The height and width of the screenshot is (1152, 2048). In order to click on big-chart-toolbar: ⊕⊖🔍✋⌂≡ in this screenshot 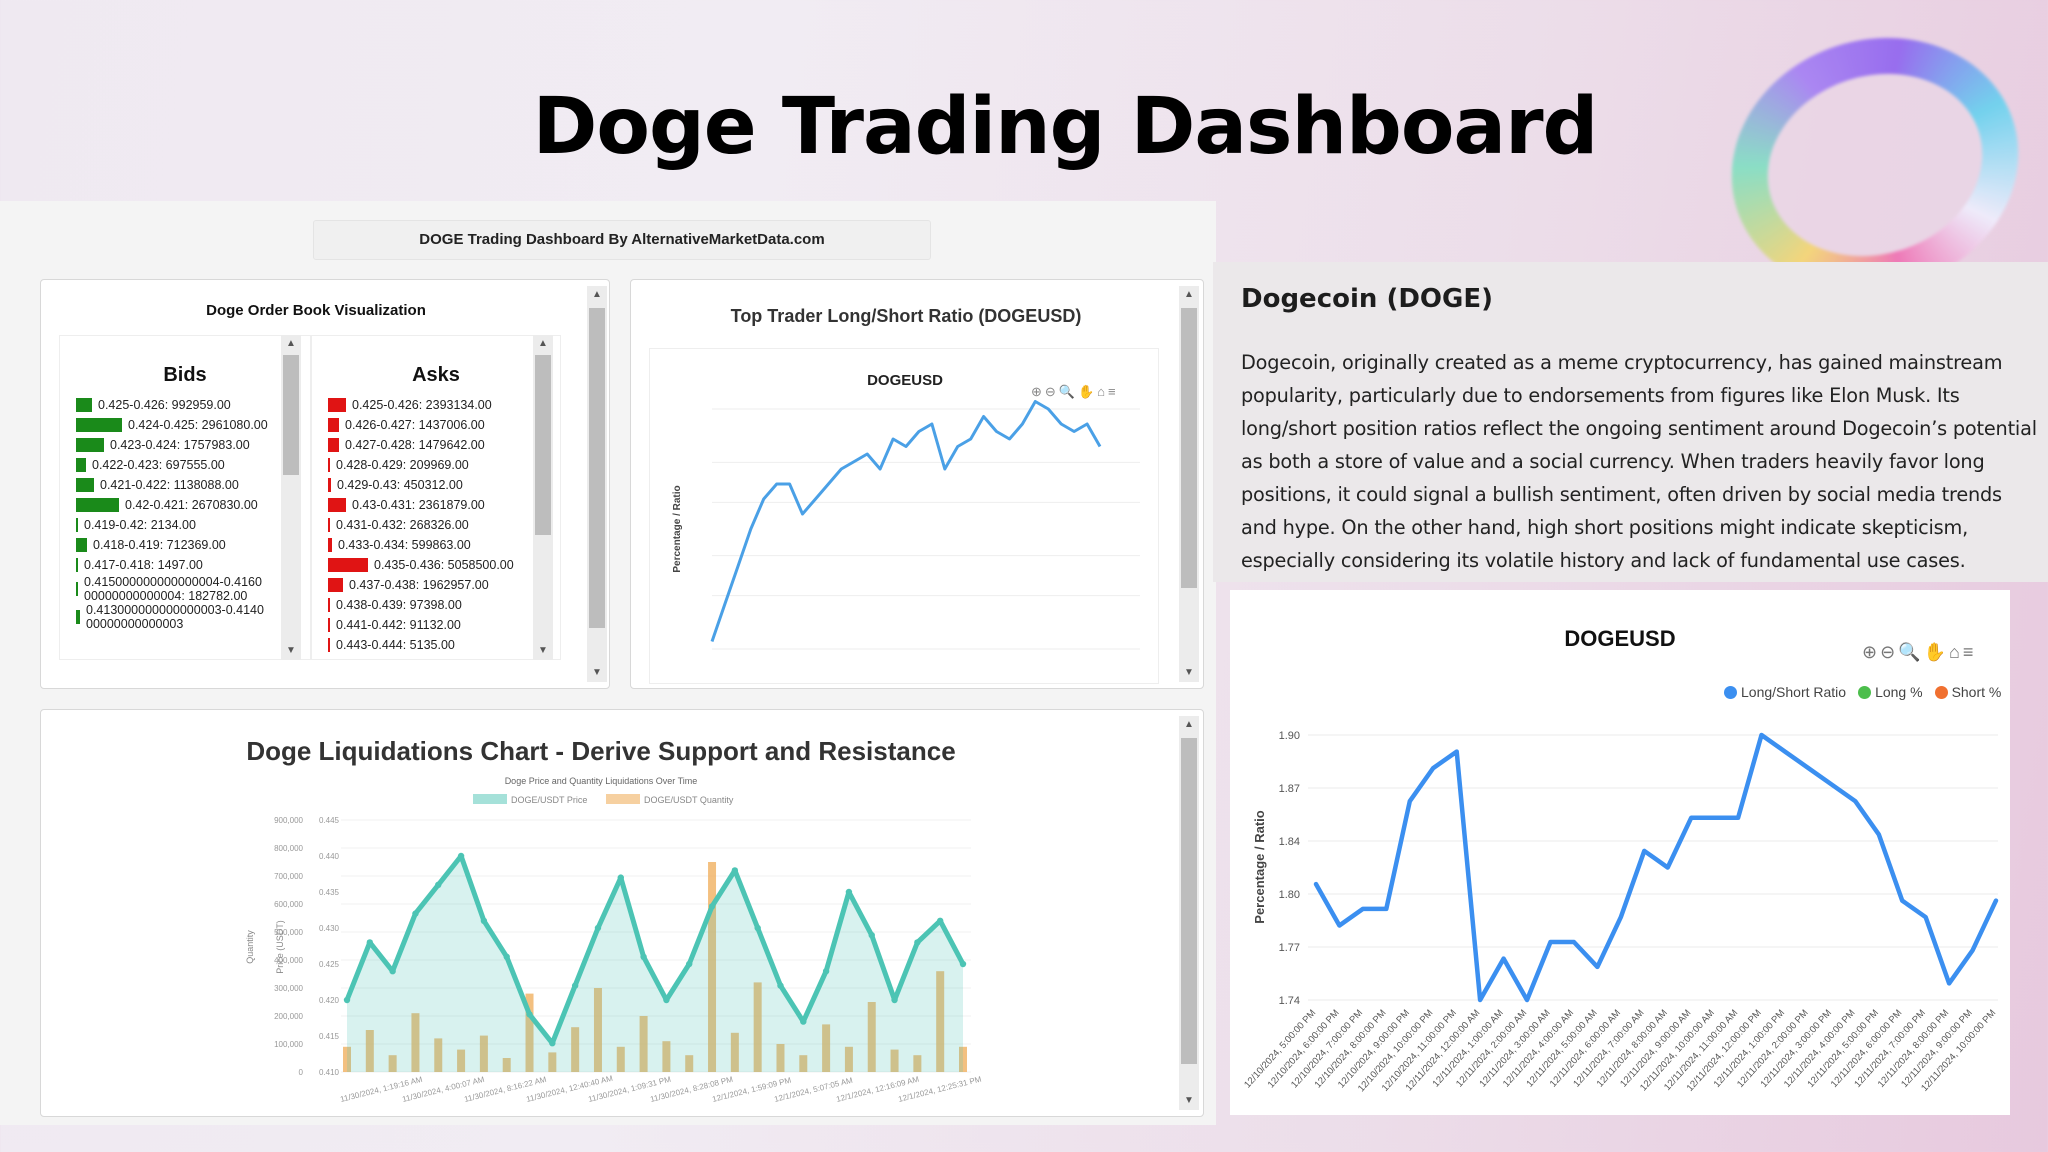, I will do `click(1919, 652)`.